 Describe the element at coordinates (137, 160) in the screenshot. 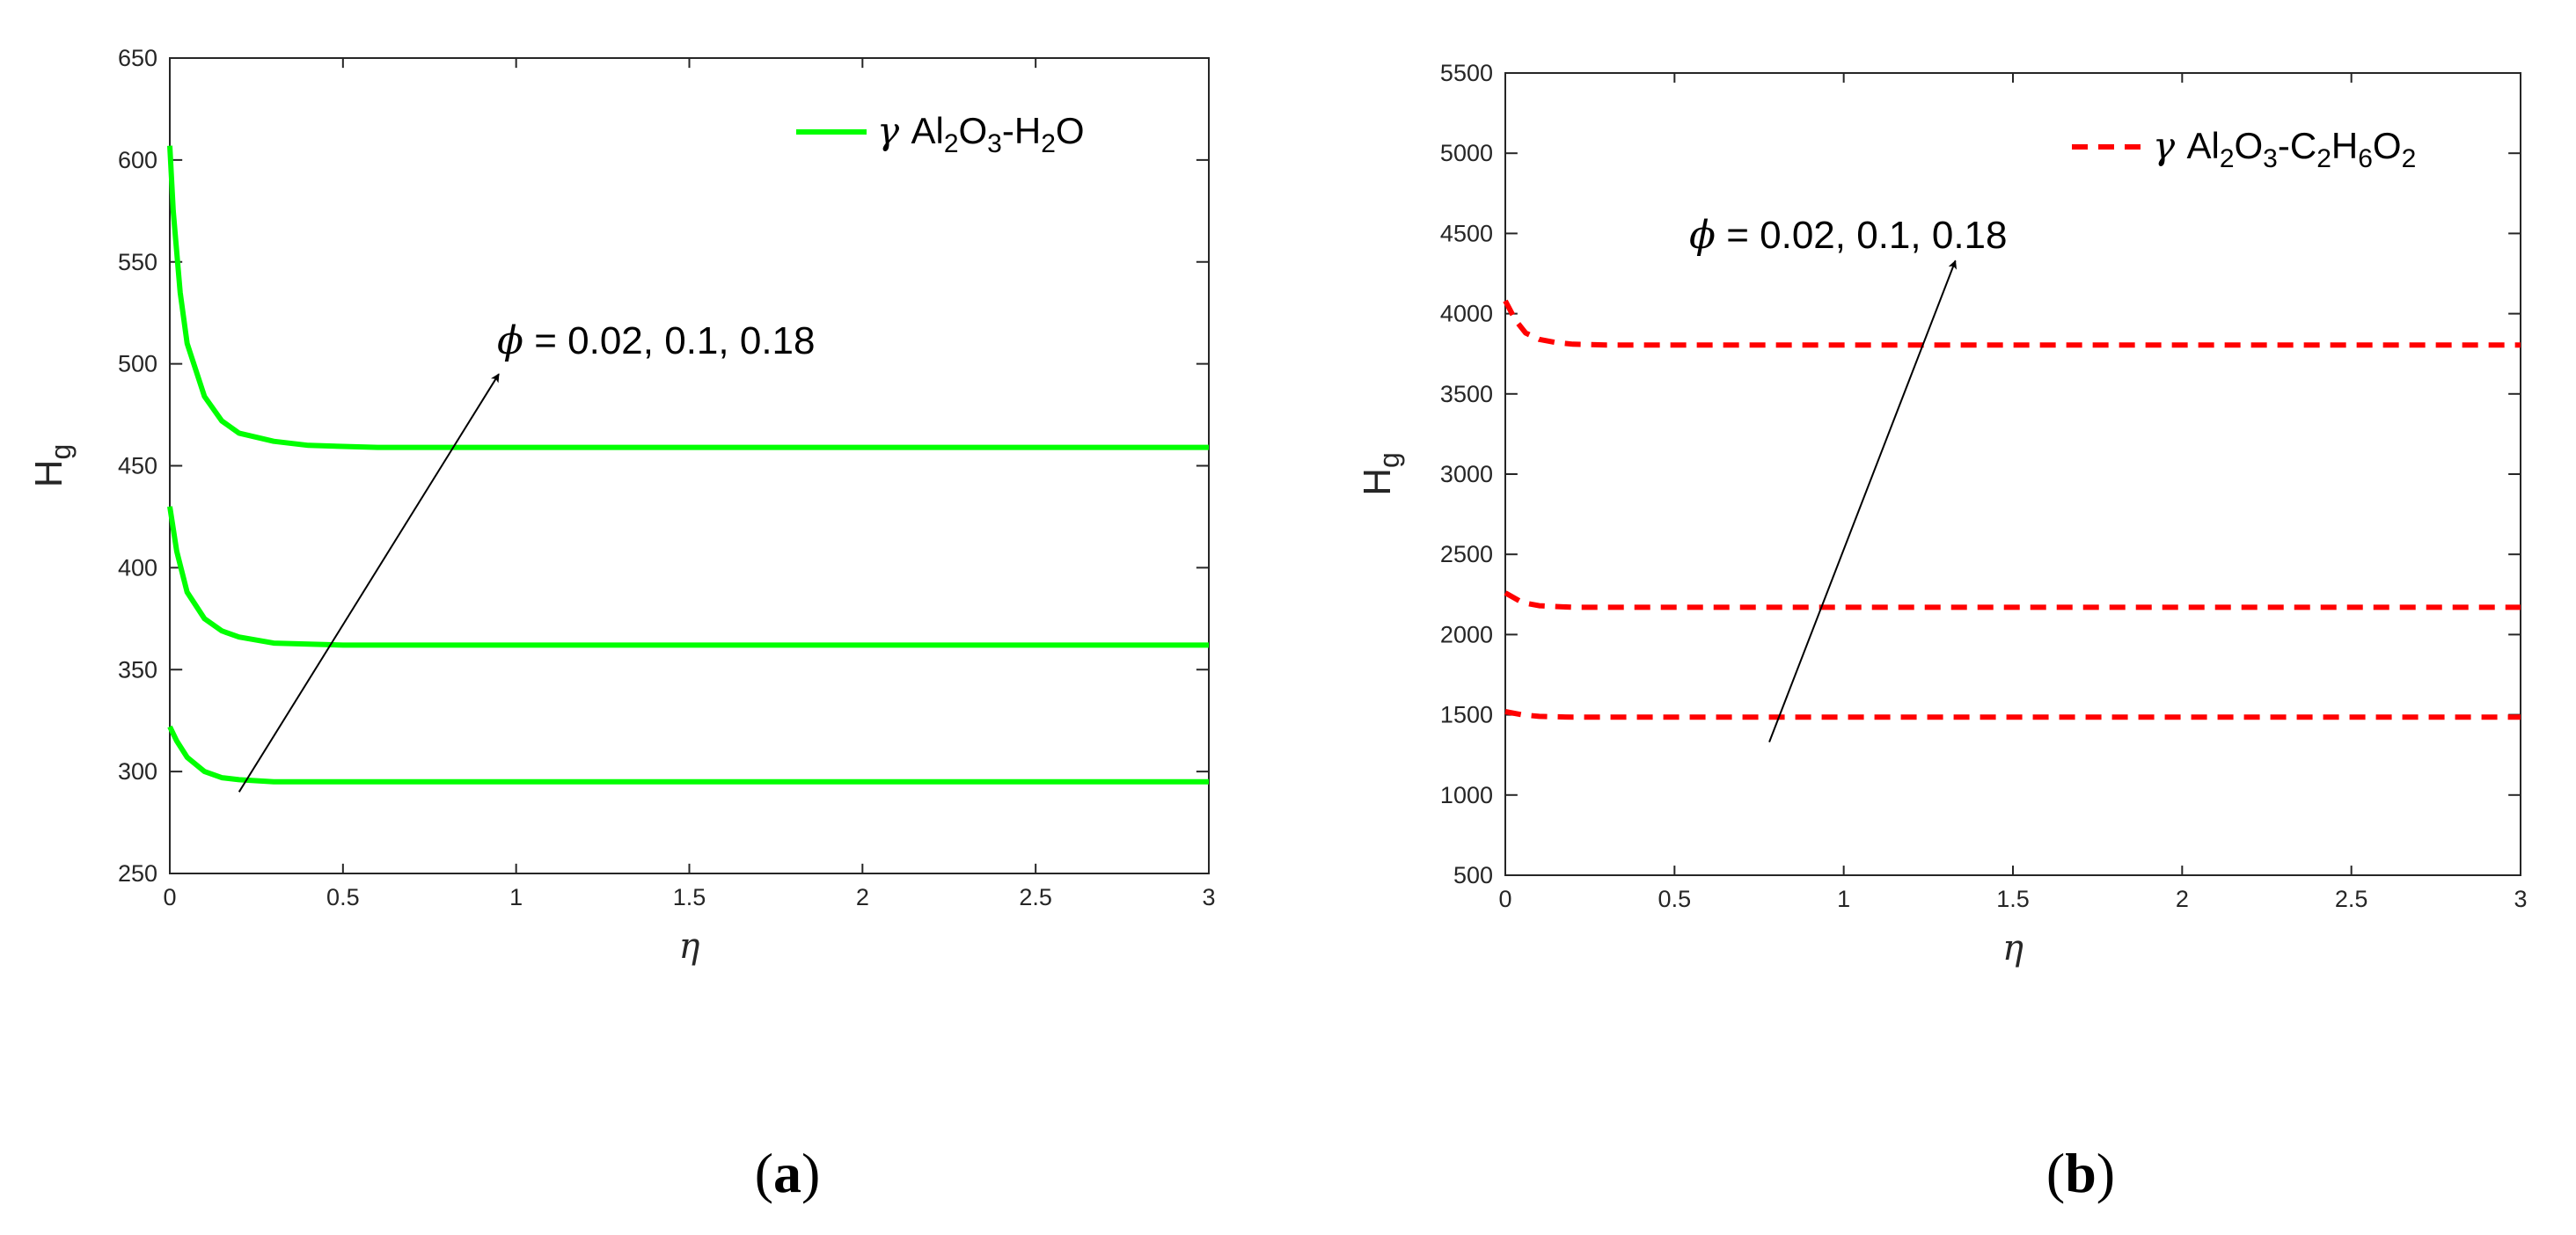

I see `y-tick-label: 600` at that location.